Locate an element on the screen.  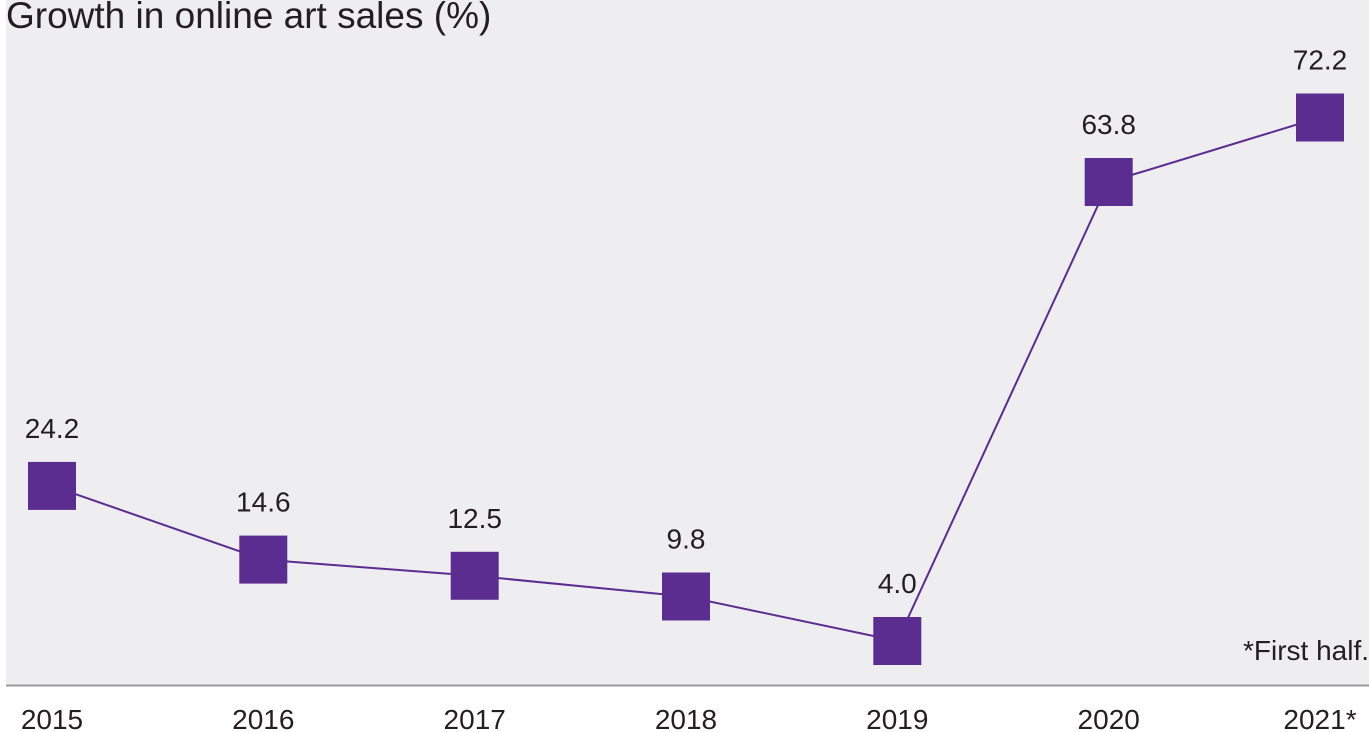
data-value-label: 72.2 is located at coordinates (1320, 60).